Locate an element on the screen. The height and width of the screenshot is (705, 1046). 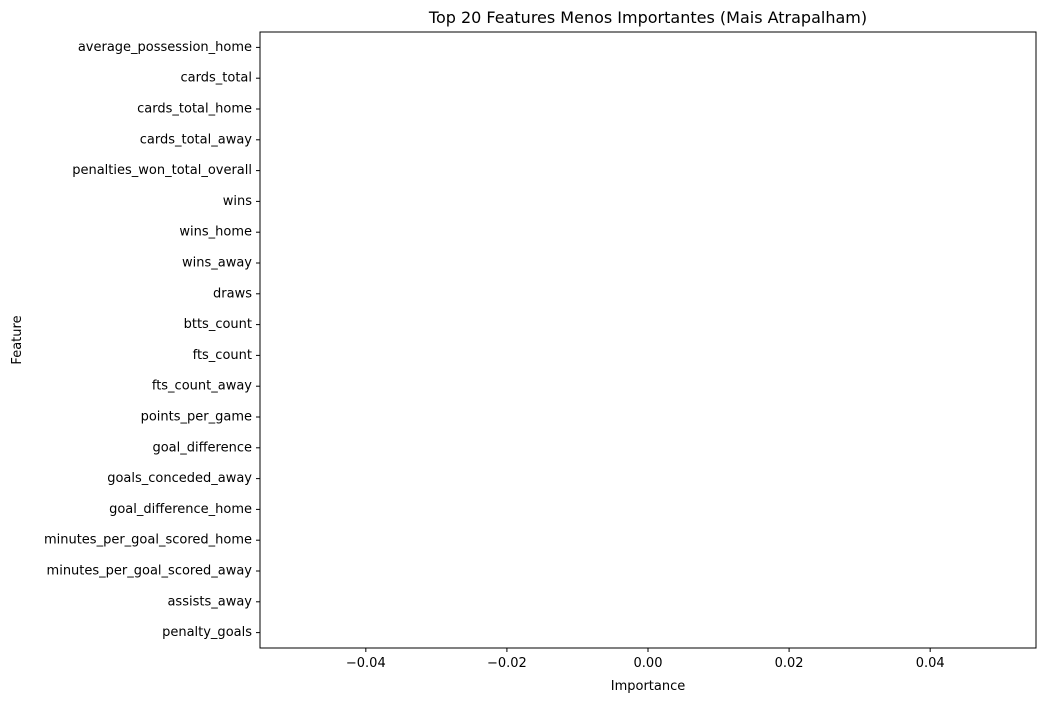
x-tick-label: 0.02 is located at coordinates (789, 663).